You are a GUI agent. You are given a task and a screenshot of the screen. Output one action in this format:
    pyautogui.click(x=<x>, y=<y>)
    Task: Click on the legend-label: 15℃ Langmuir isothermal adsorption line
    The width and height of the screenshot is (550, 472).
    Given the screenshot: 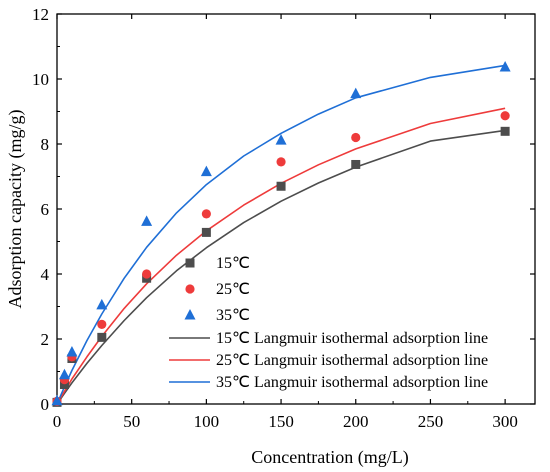 What is the action you would take?
    pyautogui.click(x=352, y=338)
    